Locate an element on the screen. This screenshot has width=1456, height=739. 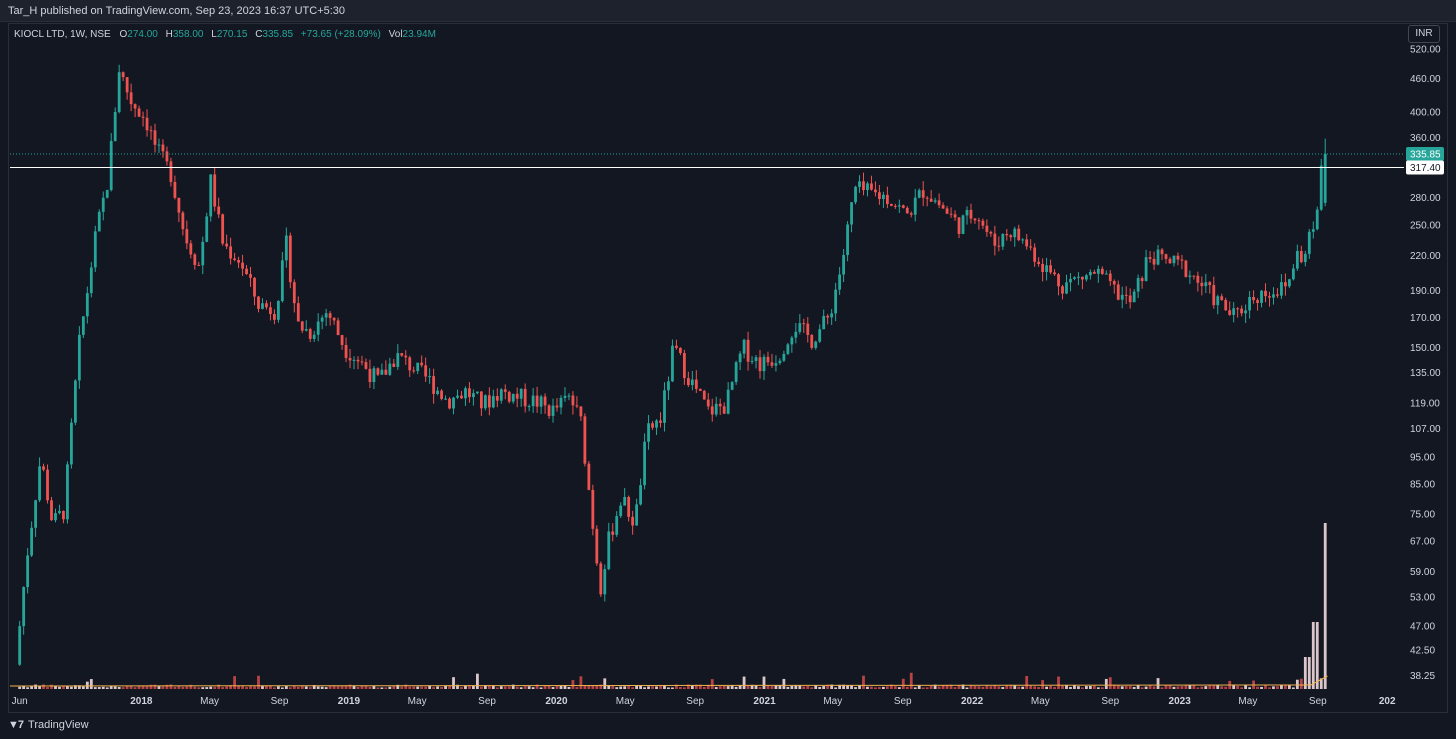
currency-button: INR is located at coordinates (1424, 34).